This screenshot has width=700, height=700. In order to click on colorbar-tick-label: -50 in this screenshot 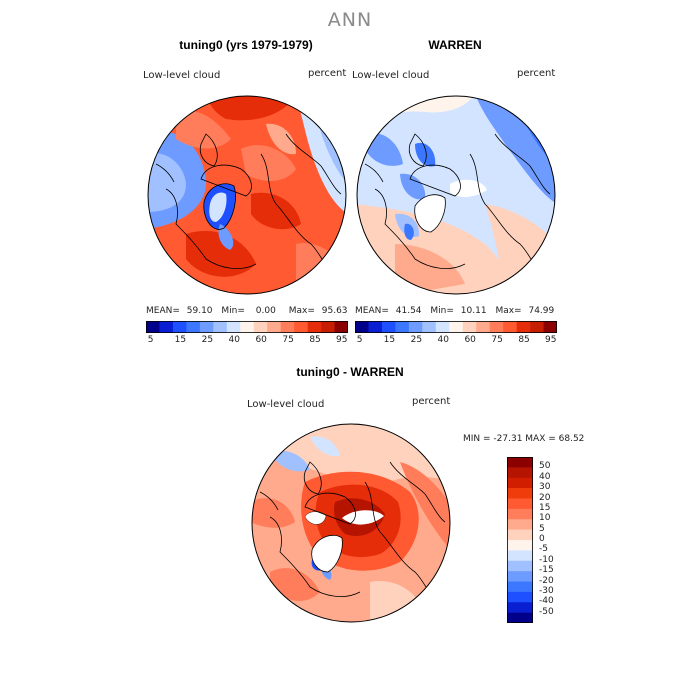, I will do `click(546, 611)`.